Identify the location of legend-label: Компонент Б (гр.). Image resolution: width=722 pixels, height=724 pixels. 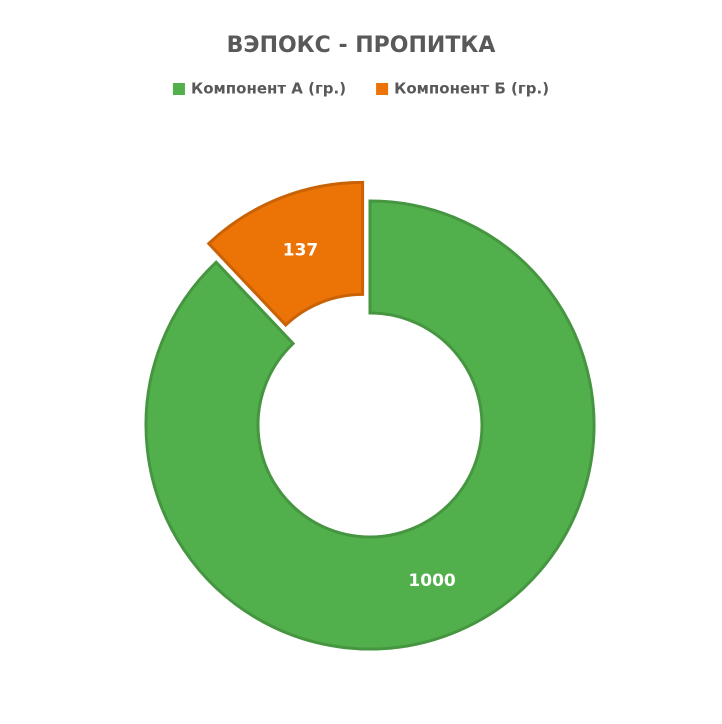
(471, 89).